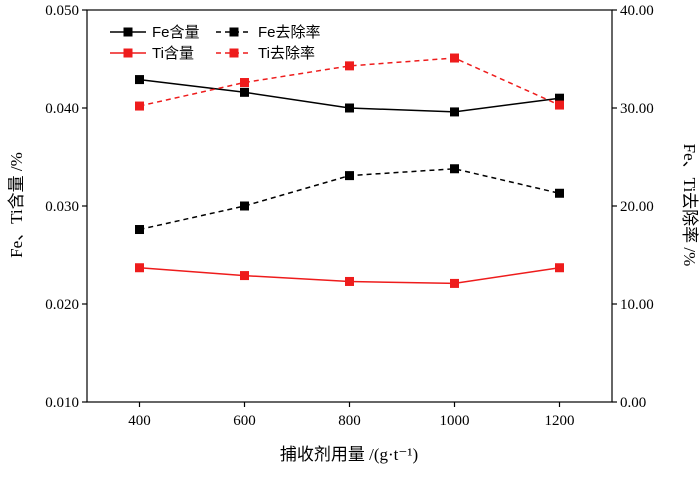 The width and height of the screenshot is (700, 478). Describe the element at coordinates (62, 403) in the screenshot. I see `y-left-tick-label: 0.010` at that location.